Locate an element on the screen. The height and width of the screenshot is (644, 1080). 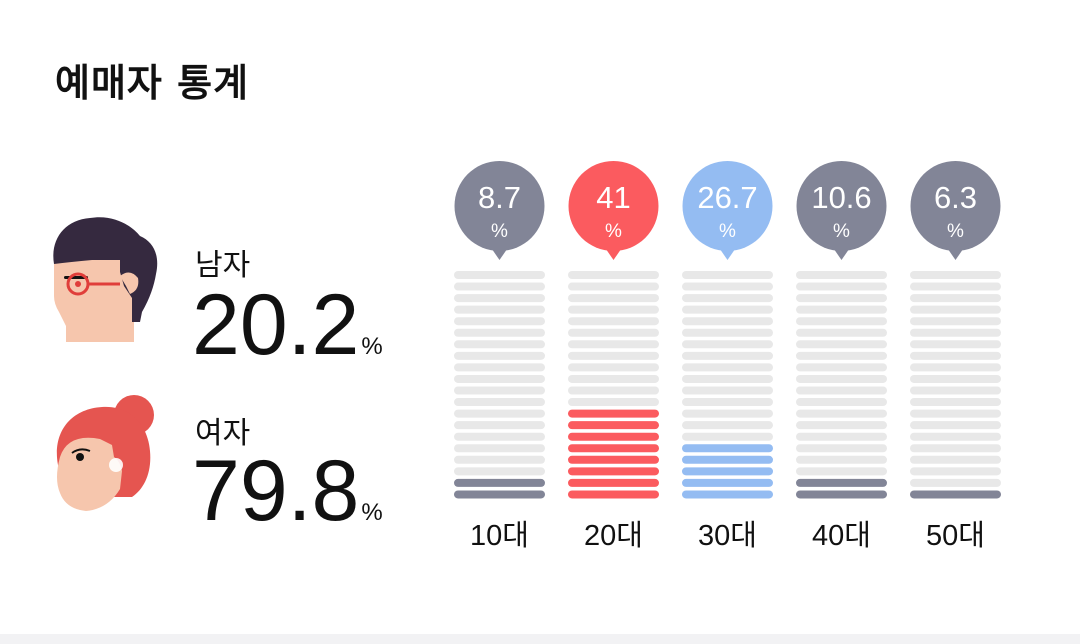
woman-with-bun-icon is located at coordinates (105, 453).